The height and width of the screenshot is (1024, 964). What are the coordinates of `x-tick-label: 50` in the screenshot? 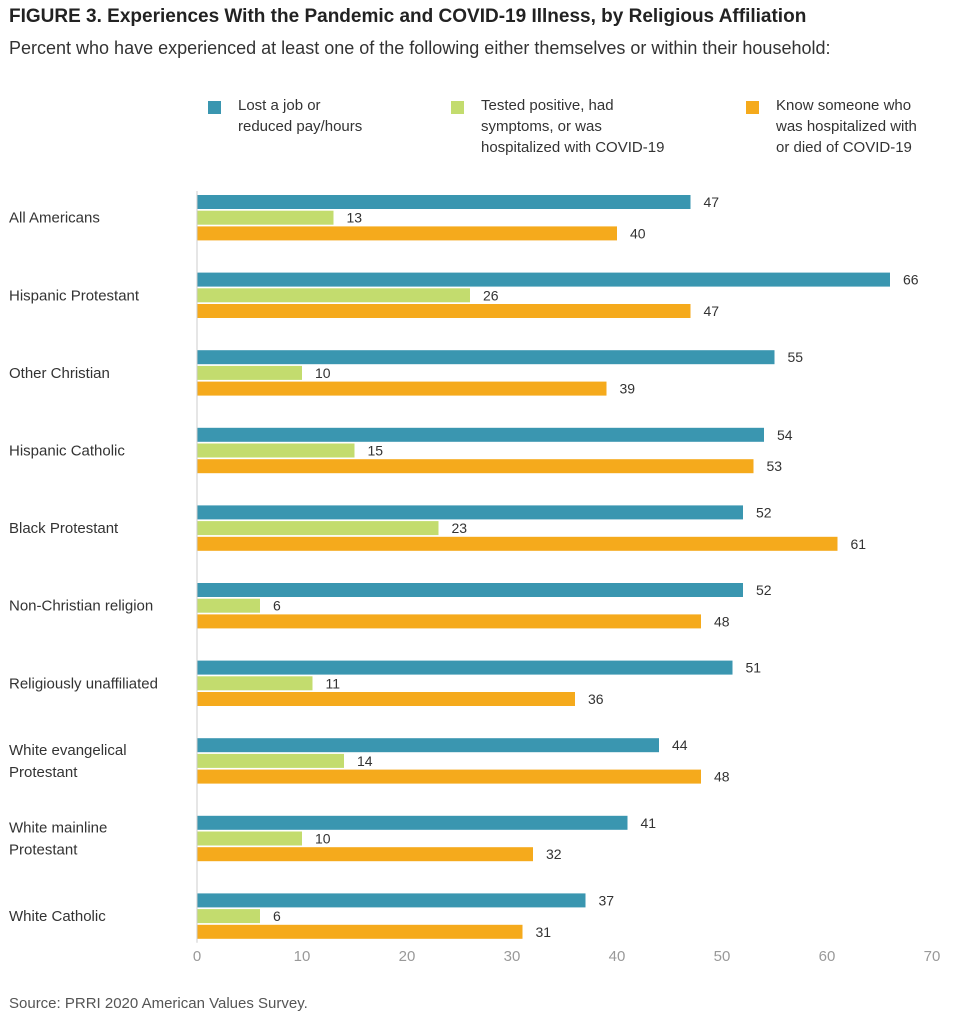 It's located at (722, 956).